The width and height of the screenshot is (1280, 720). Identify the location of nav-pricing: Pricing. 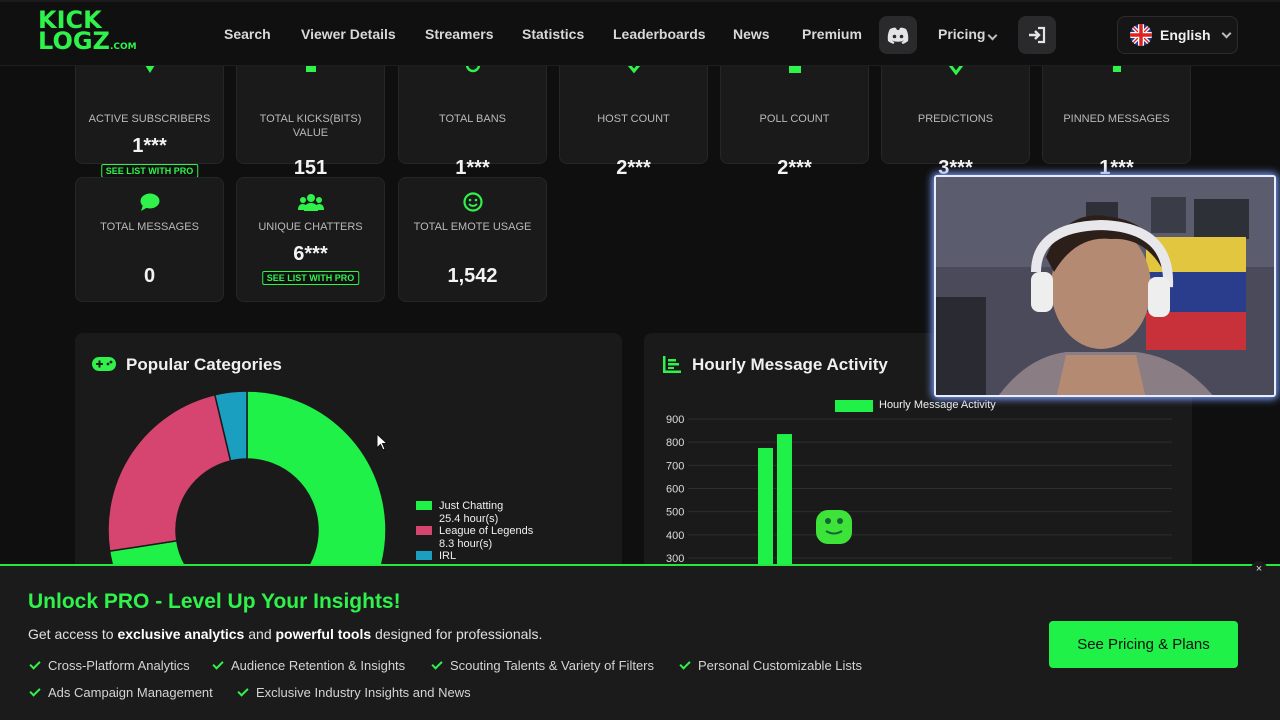
(968, 34).